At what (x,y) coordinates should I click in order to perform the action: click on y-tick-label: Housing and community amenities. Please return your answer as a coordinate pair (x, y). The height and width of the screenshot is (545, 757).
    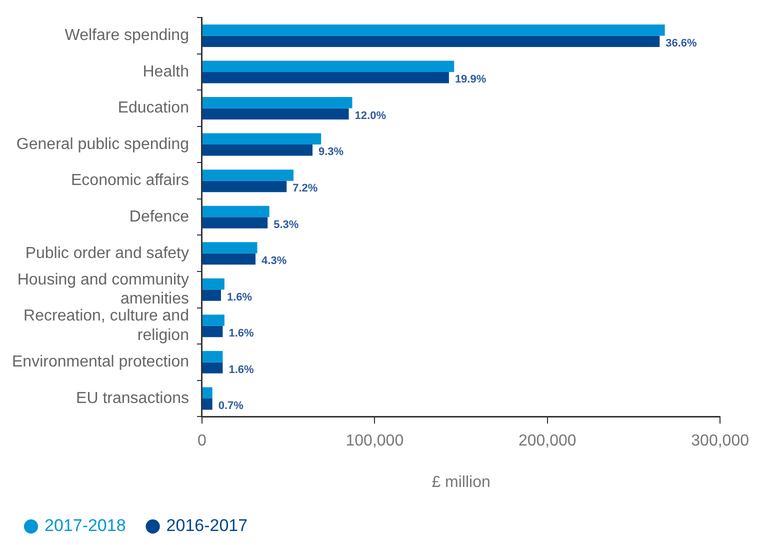
    Looking at the image, I should click on (103, 289).